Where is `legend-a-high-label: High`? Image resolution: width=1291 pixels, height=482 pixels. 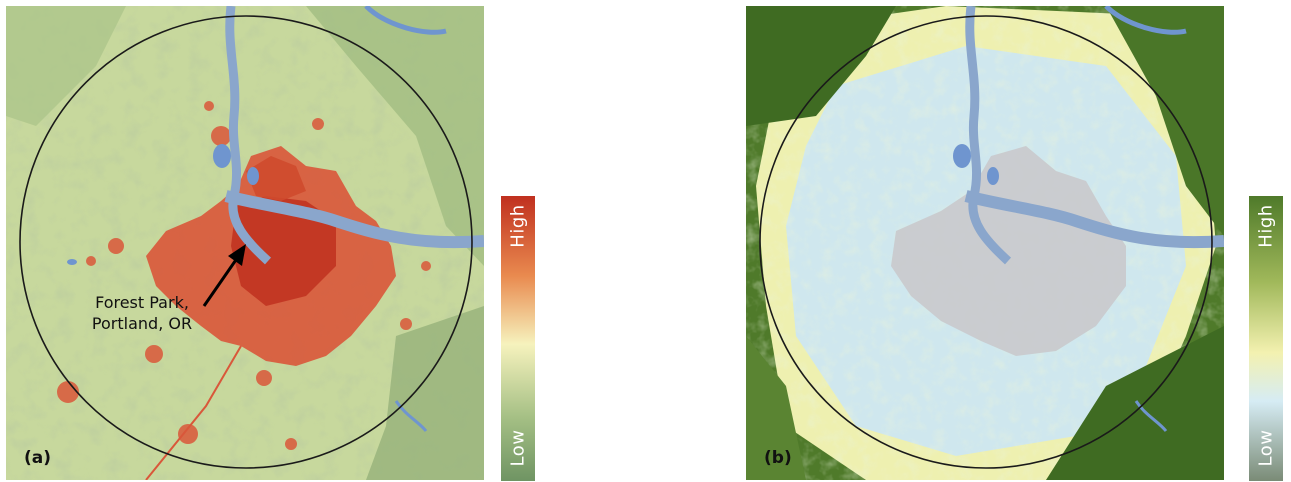 legend-a-high-label: High is located at coordinates (518, 226).